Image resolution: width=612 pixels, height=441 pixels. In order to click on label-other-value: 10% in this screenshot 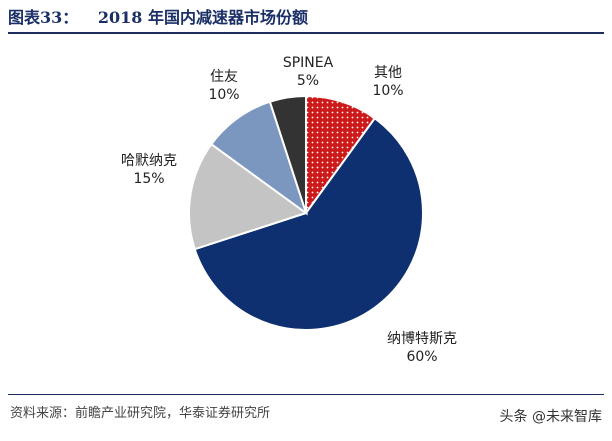, I will do `click(388, 91)`.